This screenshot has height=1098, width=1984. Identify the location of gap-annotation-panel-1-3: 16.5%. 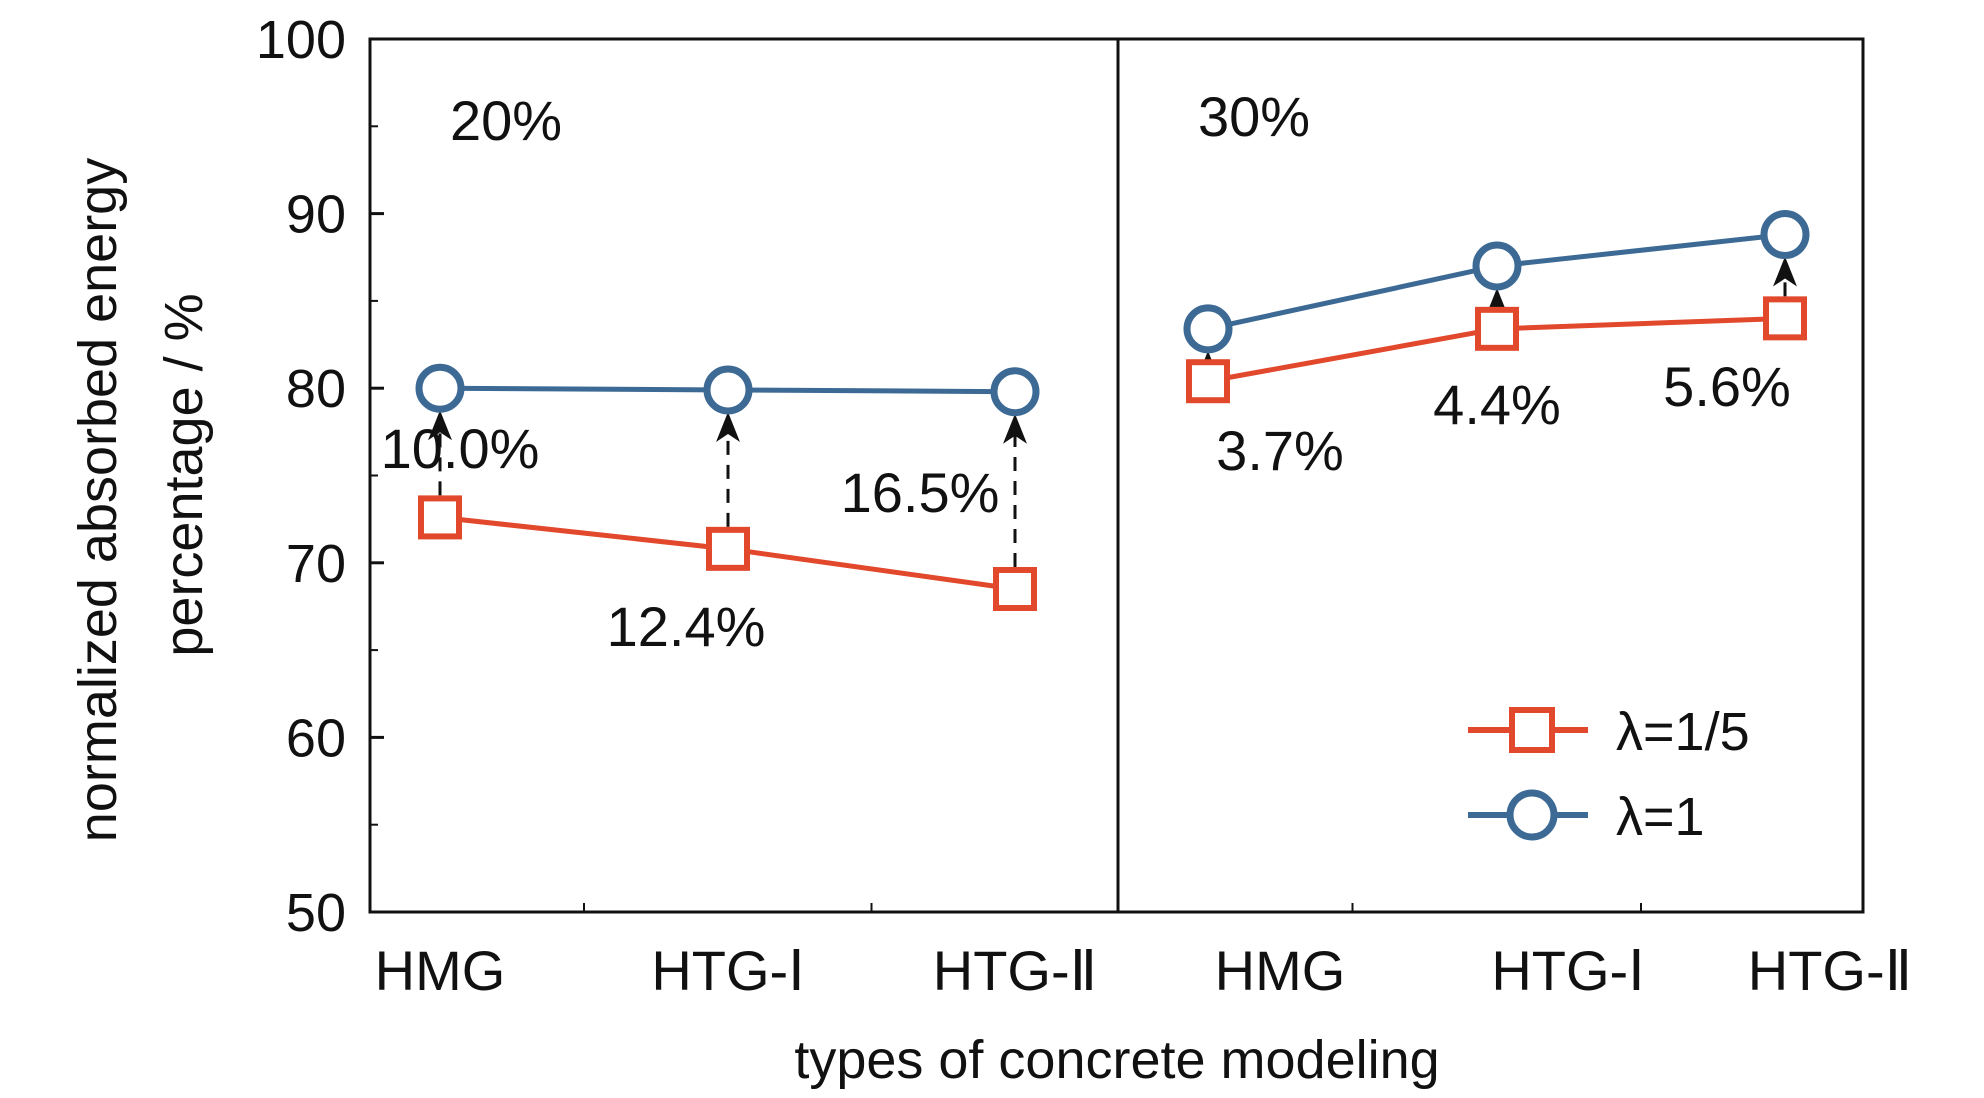
(920, 492).